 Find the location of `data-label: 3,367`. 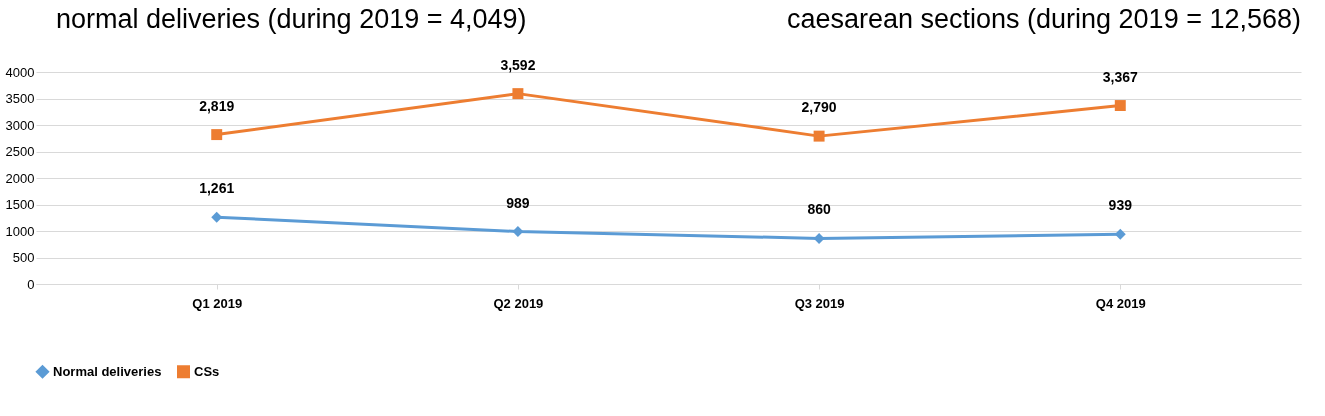

data-label: 3,367 is located at coordinates (1120, 76).